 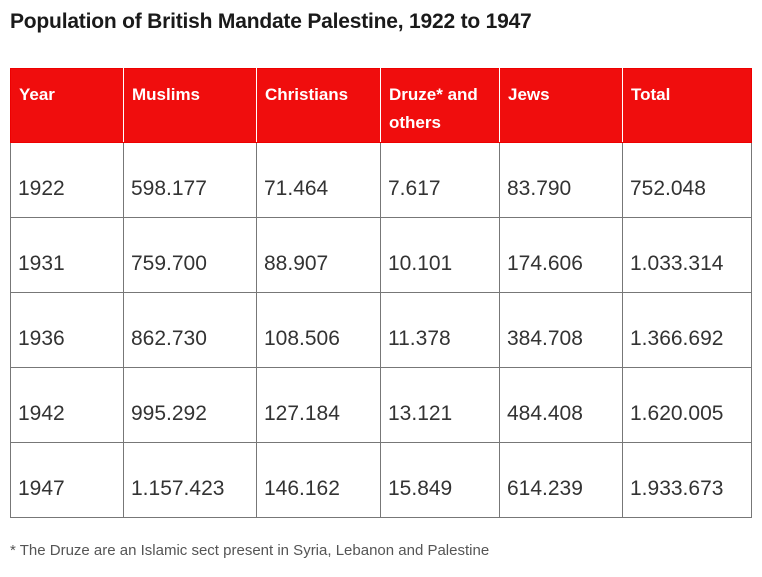 I want to click on value-cell: 384.708, so click(x=561, y=330).